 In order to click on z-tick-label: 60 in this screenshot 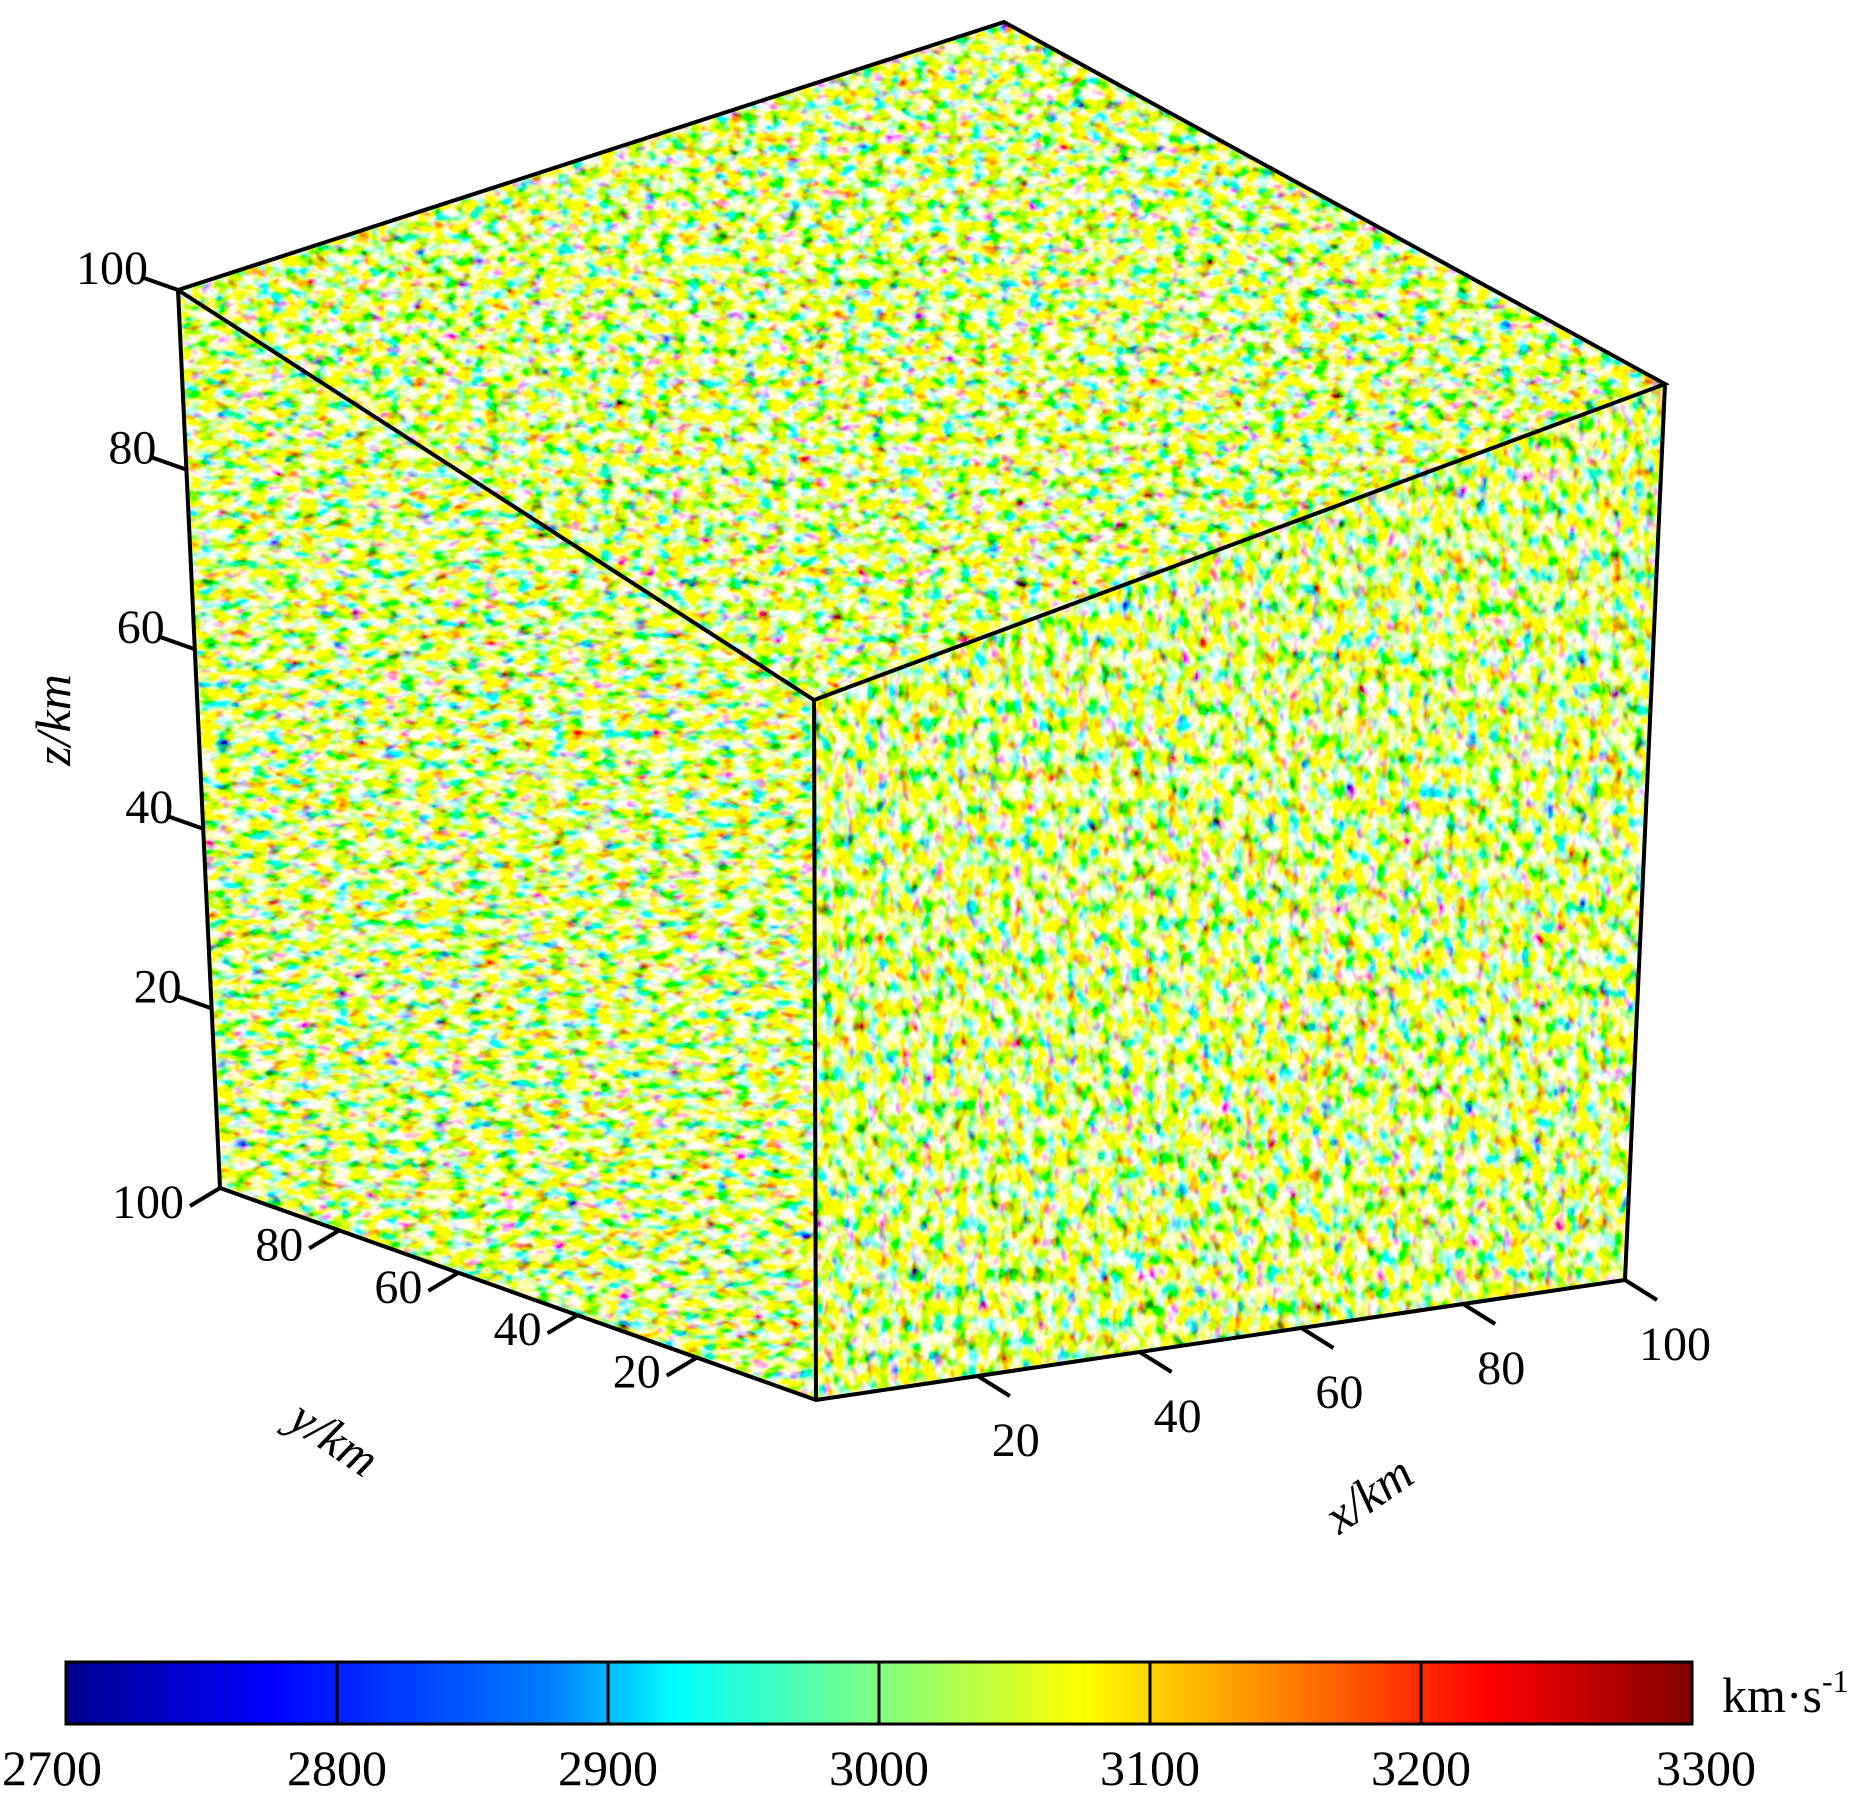, I will do `click(141, 627)`.